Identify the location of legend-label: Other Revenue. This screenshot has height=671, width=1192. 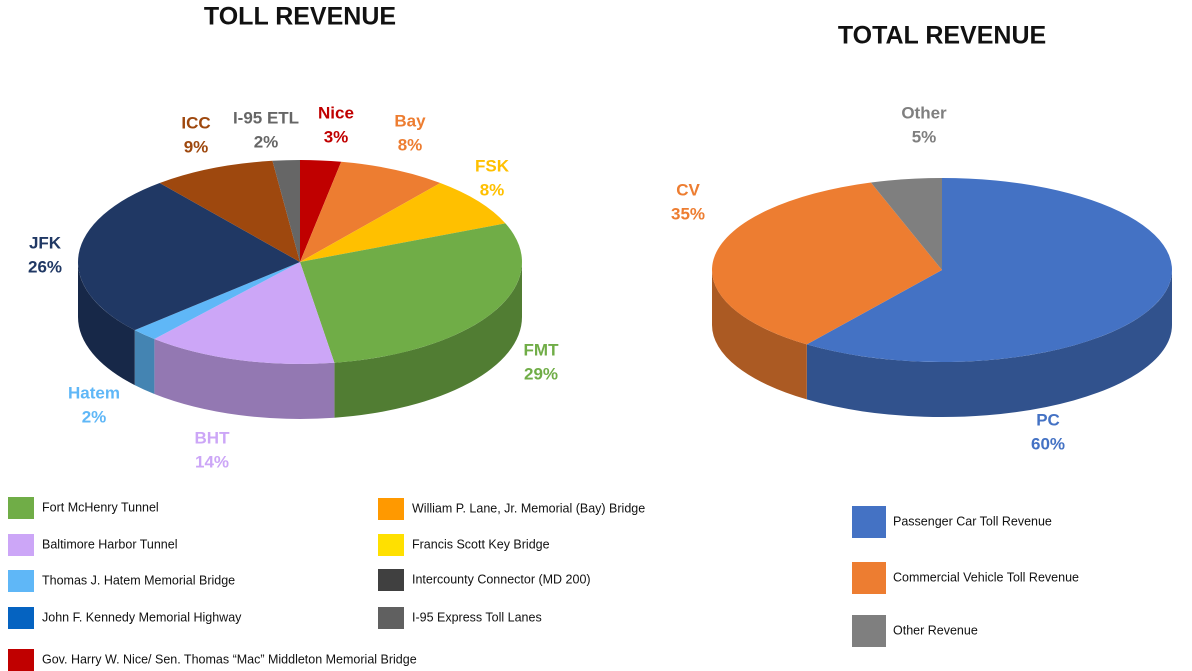
(935, 630).